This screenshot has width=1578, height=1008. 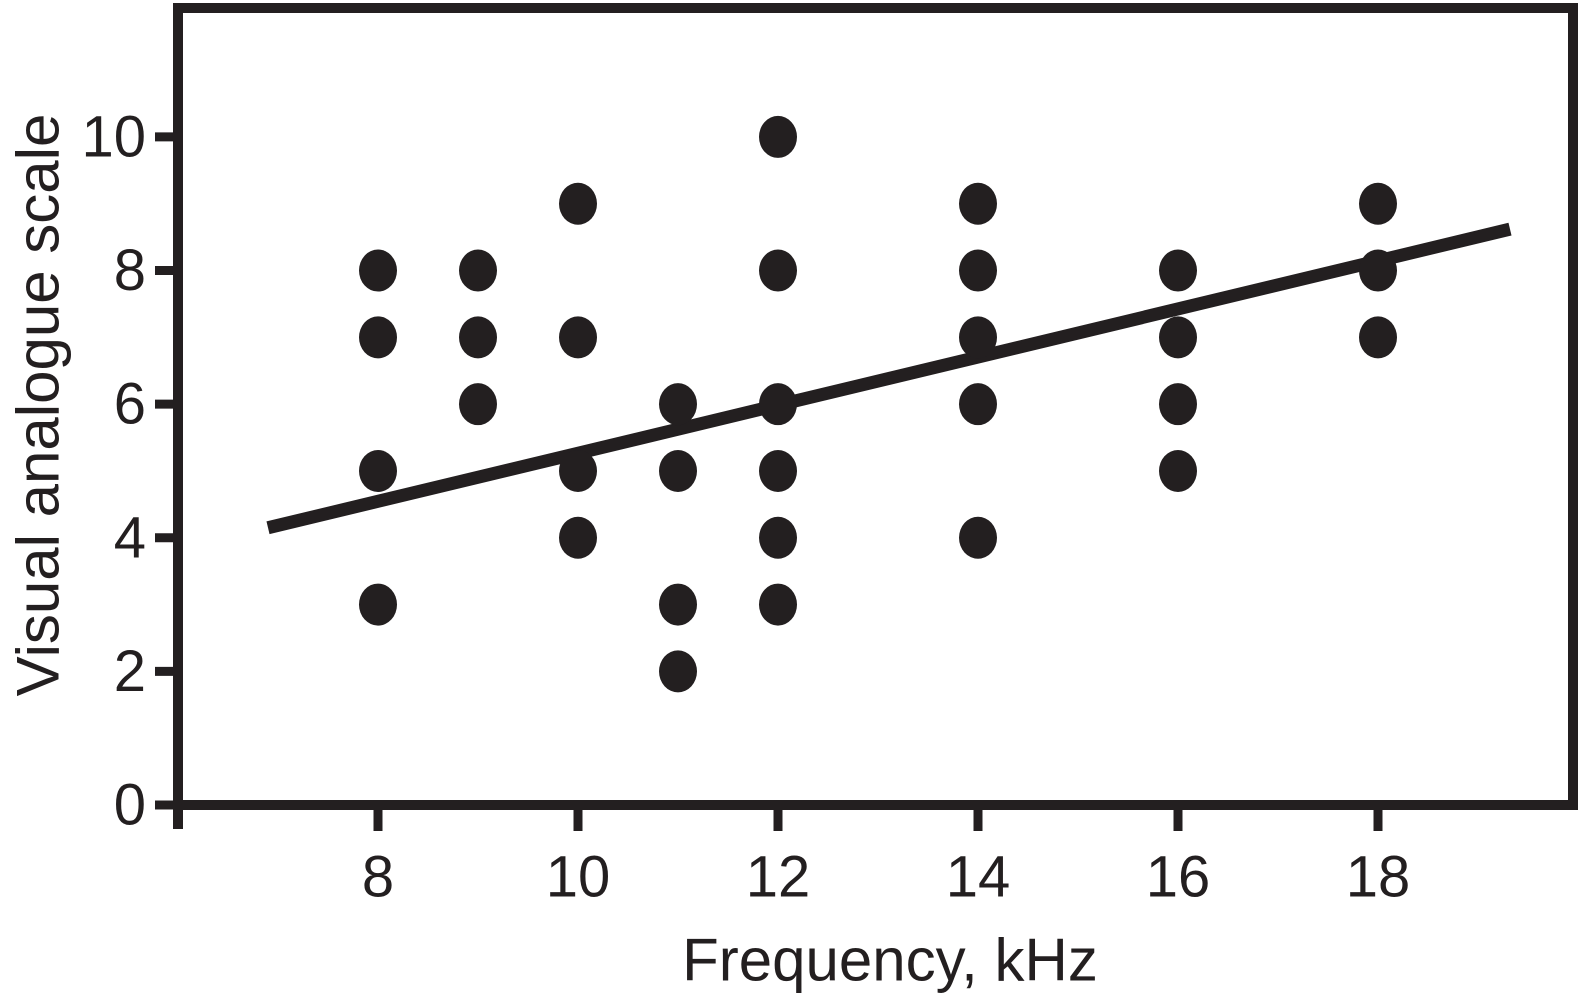 I want to click on x-tick-label: 10, so click(x=578, y=877).